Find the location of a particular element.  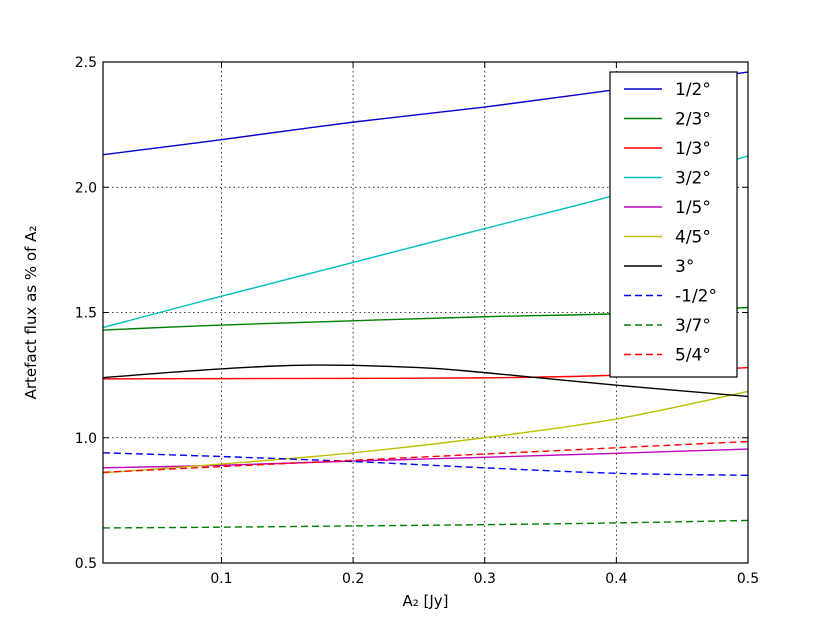

x-axis-label: A₂ [Jy] is located at coordinates (425, 601).